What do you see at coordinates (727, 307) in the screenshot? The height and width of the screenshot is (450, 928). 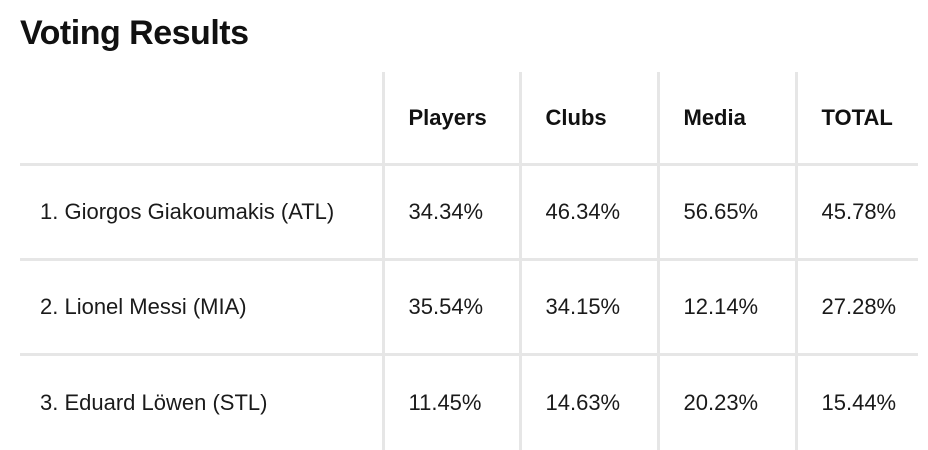 I see `media-cell: 12.14%` at bounding box center [727, 307].